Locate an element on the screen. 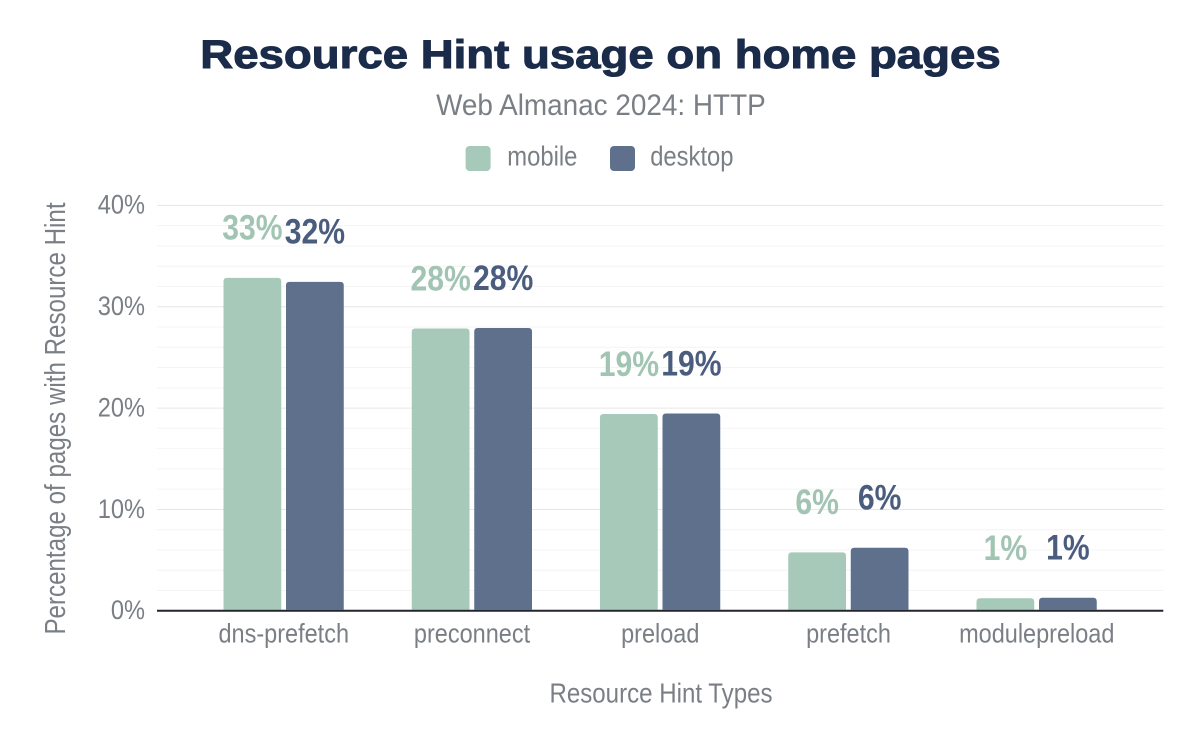 This screenshot has height=749, width=1200. svg-text: Web Almanac 2024: HTTP is located at coordinates (601, 105).